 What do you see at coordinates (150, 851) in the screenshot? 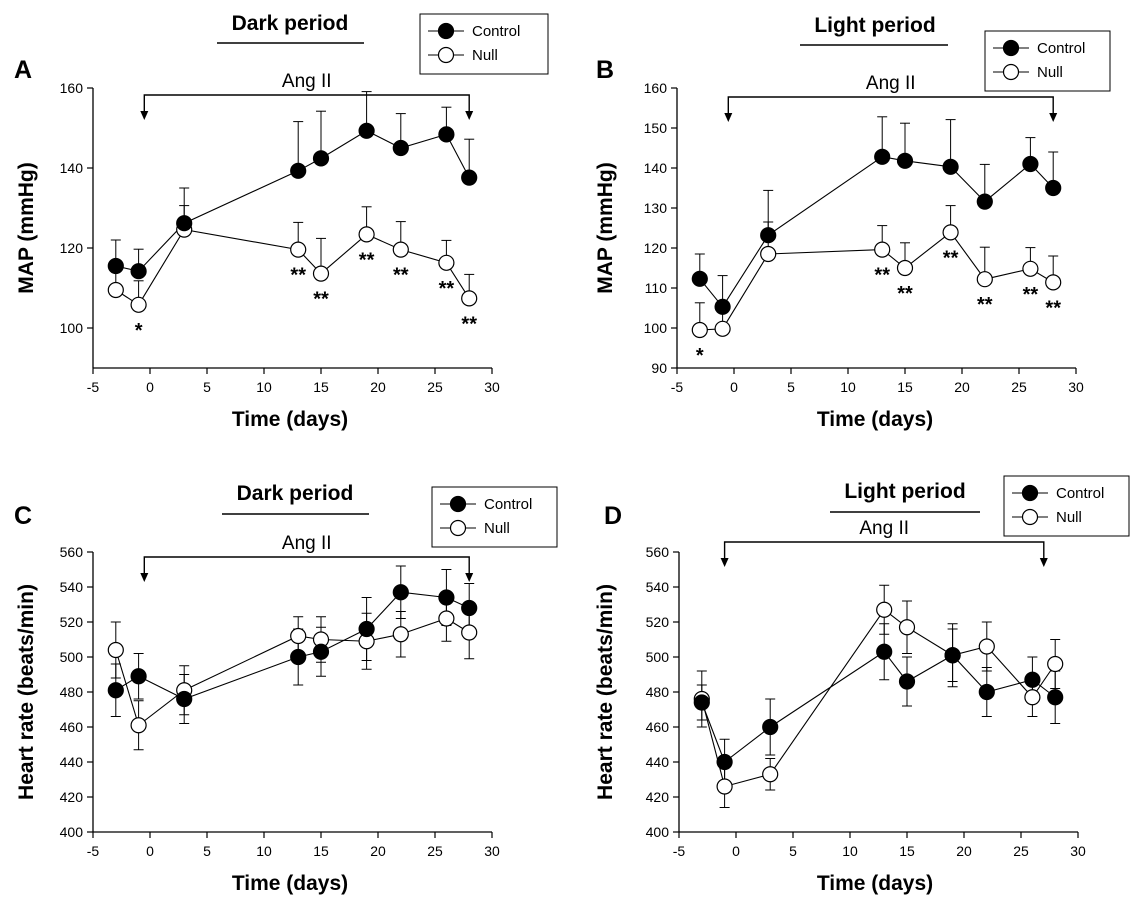
I see `x-tick-label: 0` at bounding box center [150, 851].